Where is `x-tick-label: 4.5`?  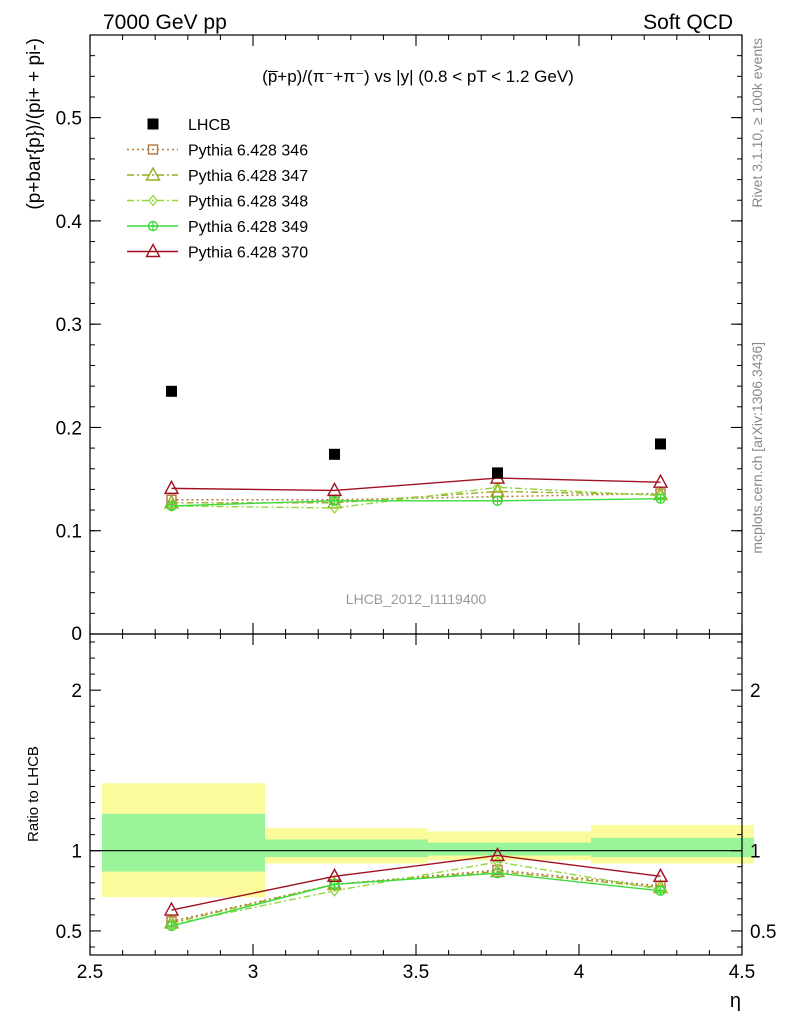 x-tick-label: 4.5 is located at coordinates (742, 972).